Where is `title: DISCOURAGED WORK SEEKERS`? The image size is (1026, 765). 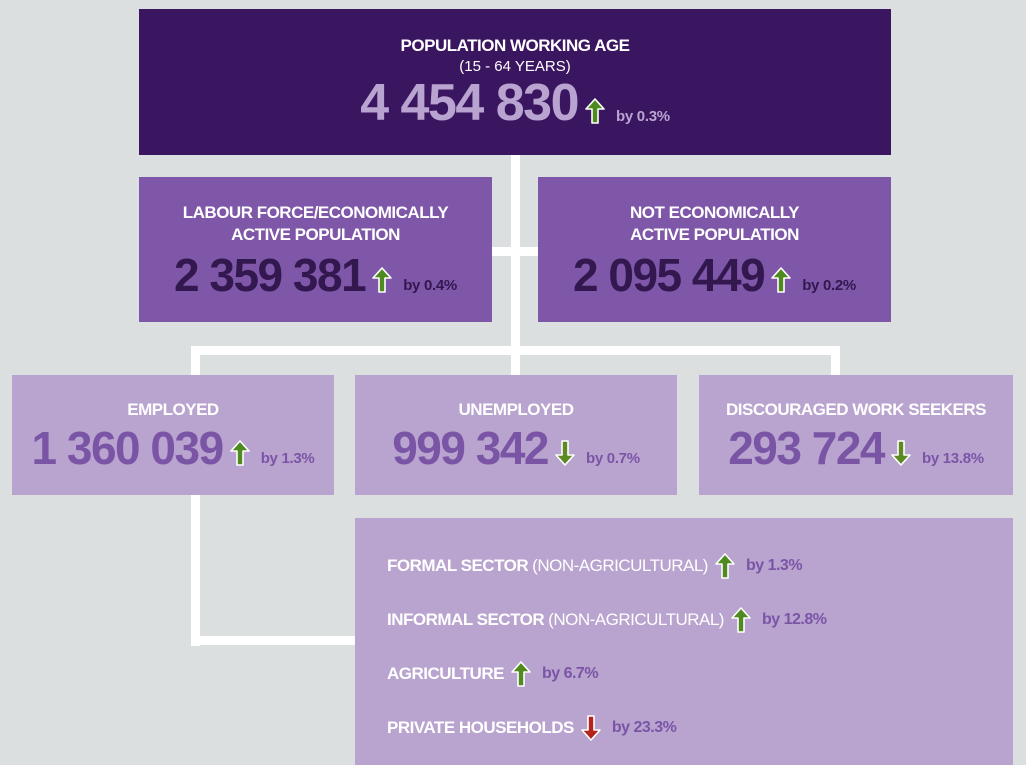 title: DISCOURAGED WORK SEEKERS is located at coordinates (856, 409).